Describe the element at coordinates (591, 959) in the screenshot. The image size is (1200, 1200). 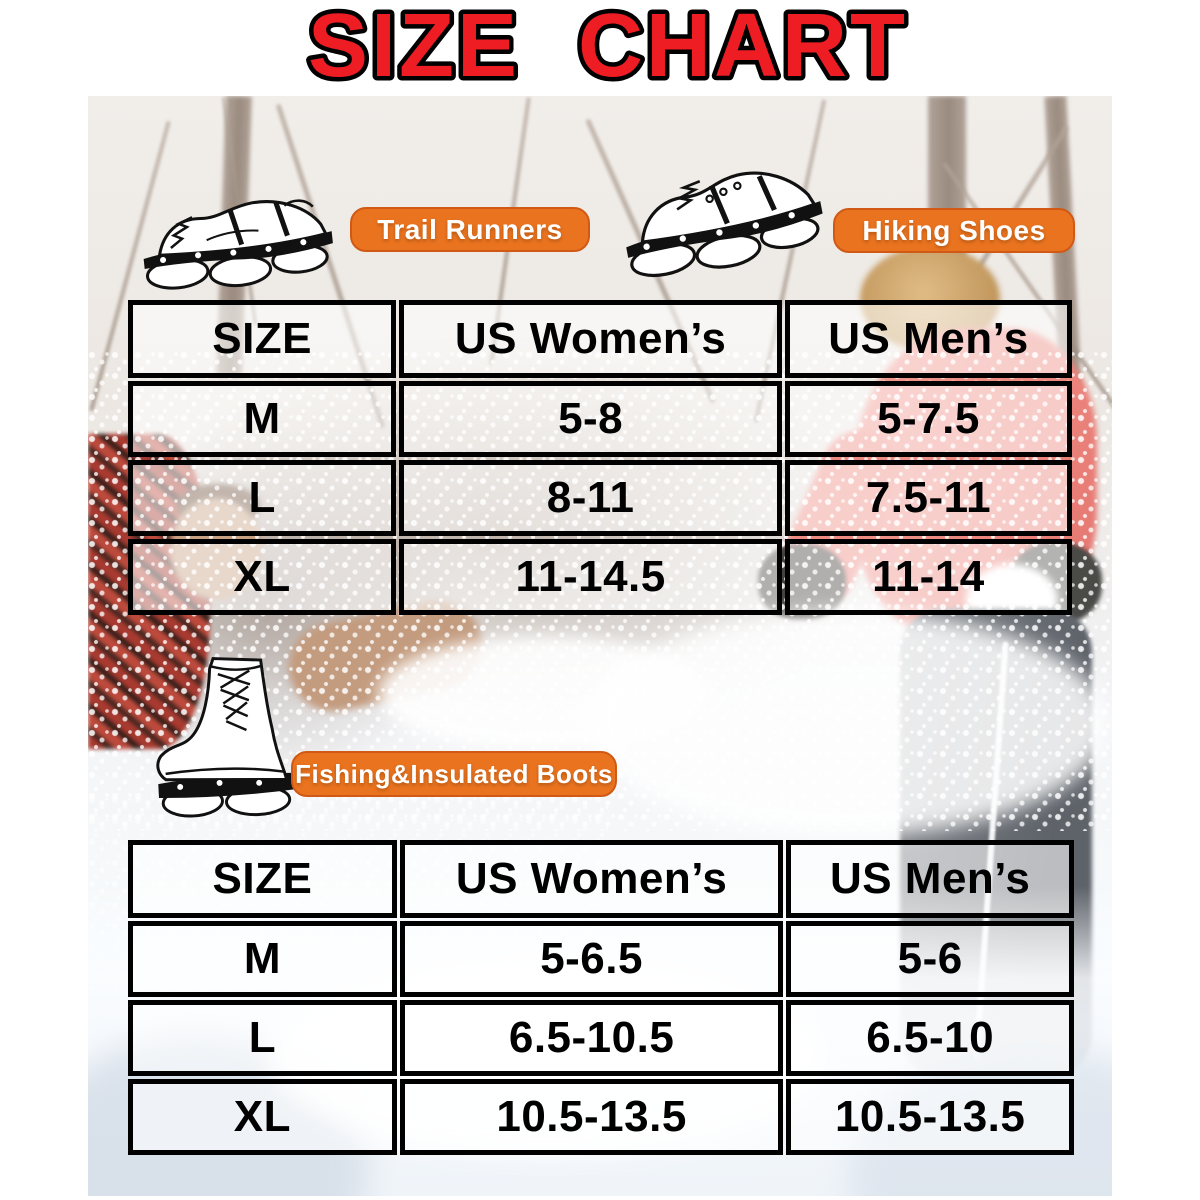
I see `cell-women: 5-6.5` at that location.